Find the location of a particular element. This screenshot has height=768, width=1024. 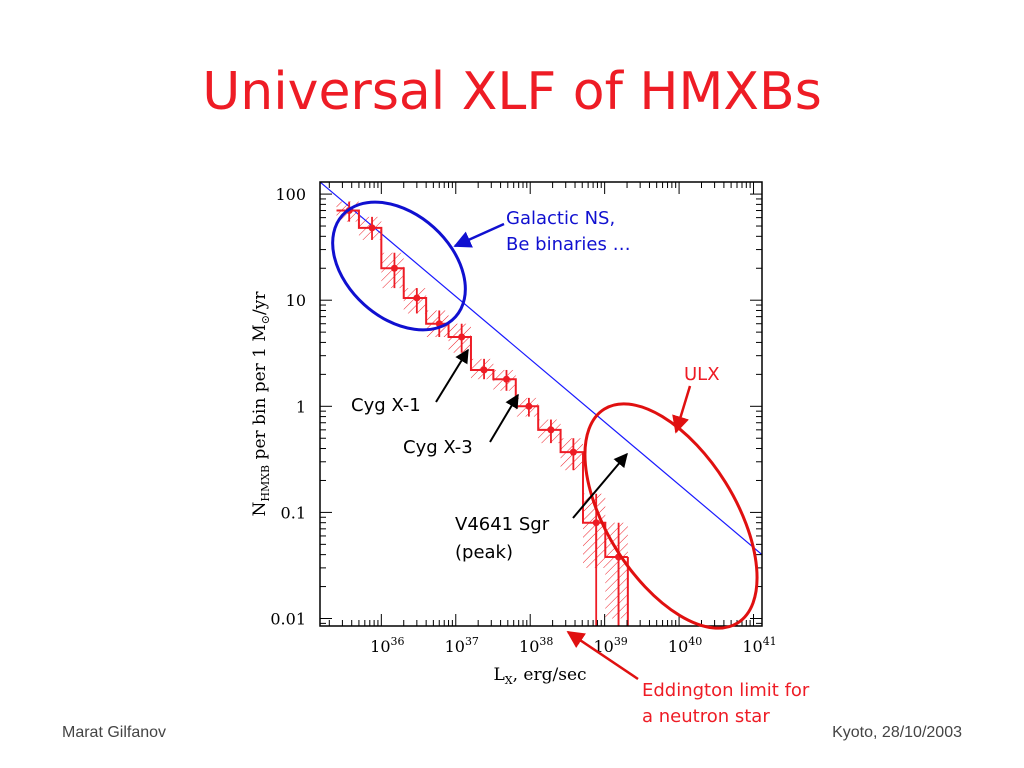

cygx3-arrow is located at coordinates (504, 418).